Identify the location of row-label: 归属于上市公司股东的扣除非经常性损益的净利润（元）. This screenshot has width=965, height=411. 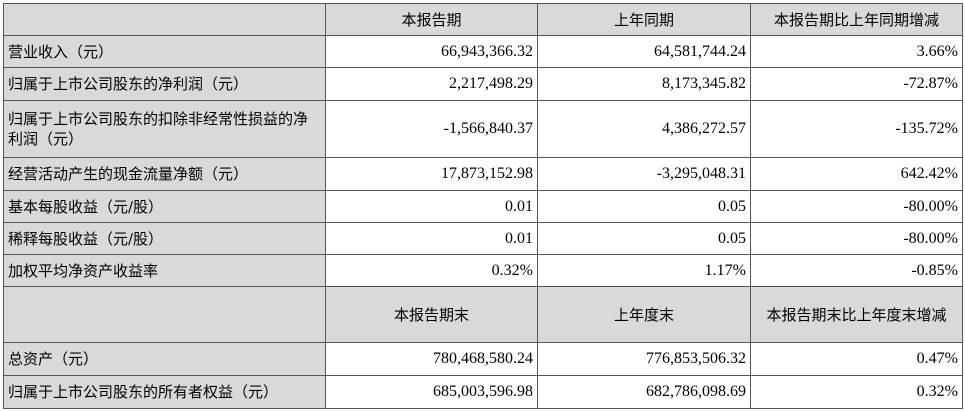
(164, 129).